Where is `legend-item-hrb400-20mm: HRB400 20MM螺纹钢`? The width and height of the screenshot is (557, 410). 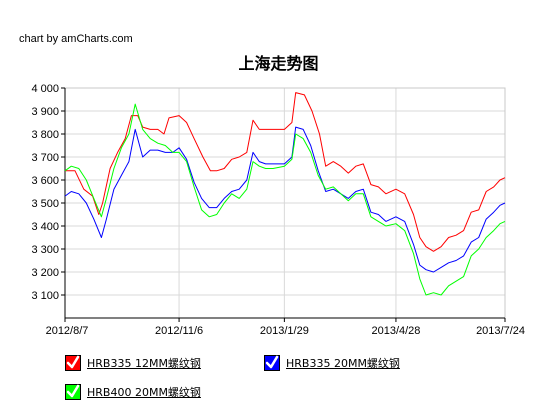
legend-item-hrb400-20mm: HRB400 20MM螺纹钢 is located at coordinates (133, 392).